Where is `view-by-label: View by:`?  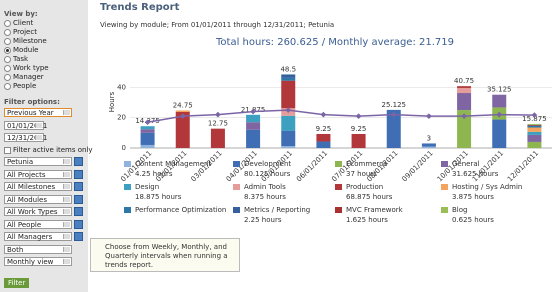
view-by-label: View by: is located at coordinates (21, 14).